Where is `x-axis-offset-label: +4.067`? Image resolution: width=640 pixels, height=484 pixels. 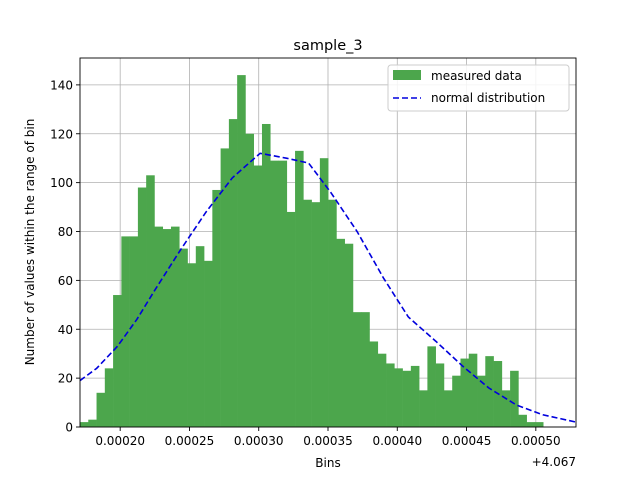
x-axis-offset-label: +4.067 is located at coordinates (554, 462).